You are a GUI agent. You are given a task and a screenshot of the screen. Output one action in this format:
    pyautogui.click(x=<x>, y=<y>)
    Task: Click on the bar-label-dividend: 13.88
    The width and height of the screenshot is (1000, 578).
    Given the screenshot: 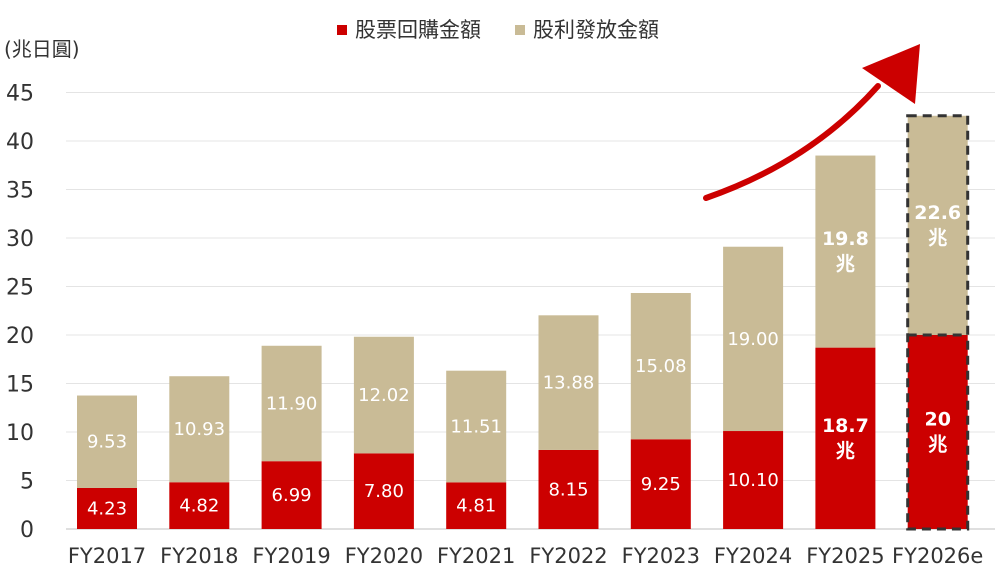 What is the action you would take?
    pyautogui.click(x=569, y=383)
    